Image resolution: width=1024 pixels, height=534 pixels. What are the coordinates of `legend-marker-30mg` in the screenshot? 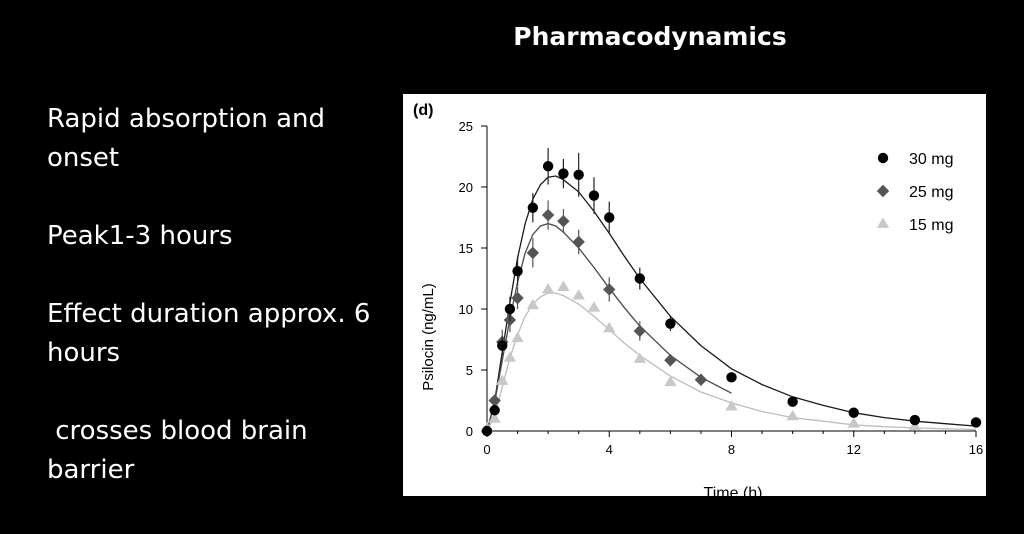 It's located at (883, 158).